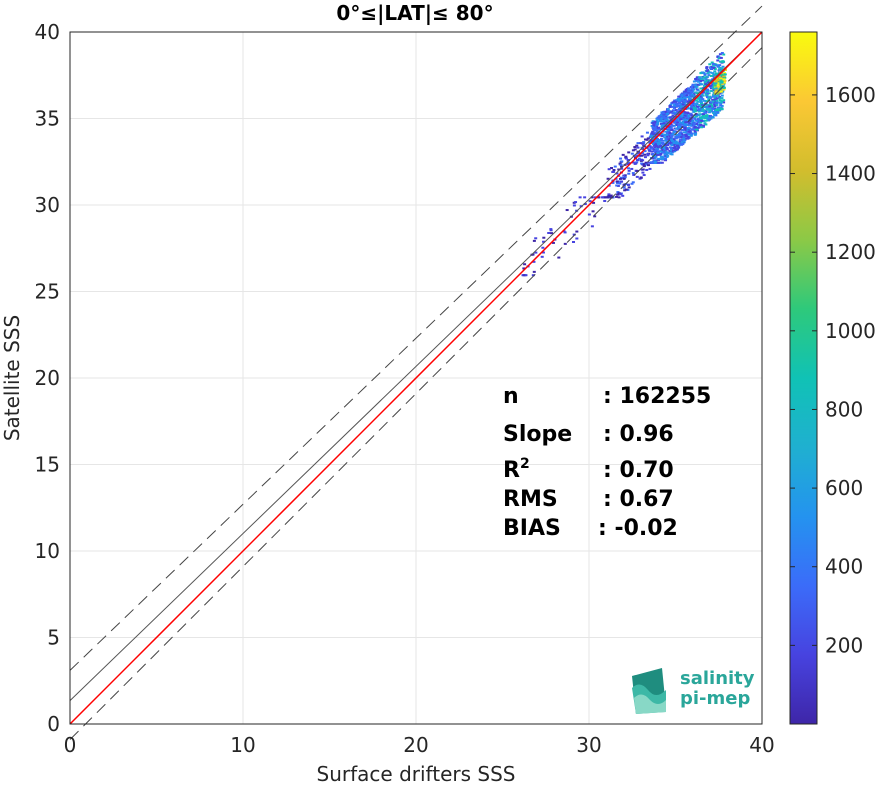 The image size is (879, 786). I want to click on colorbar-tick-label: 1000, so click(850, 331).